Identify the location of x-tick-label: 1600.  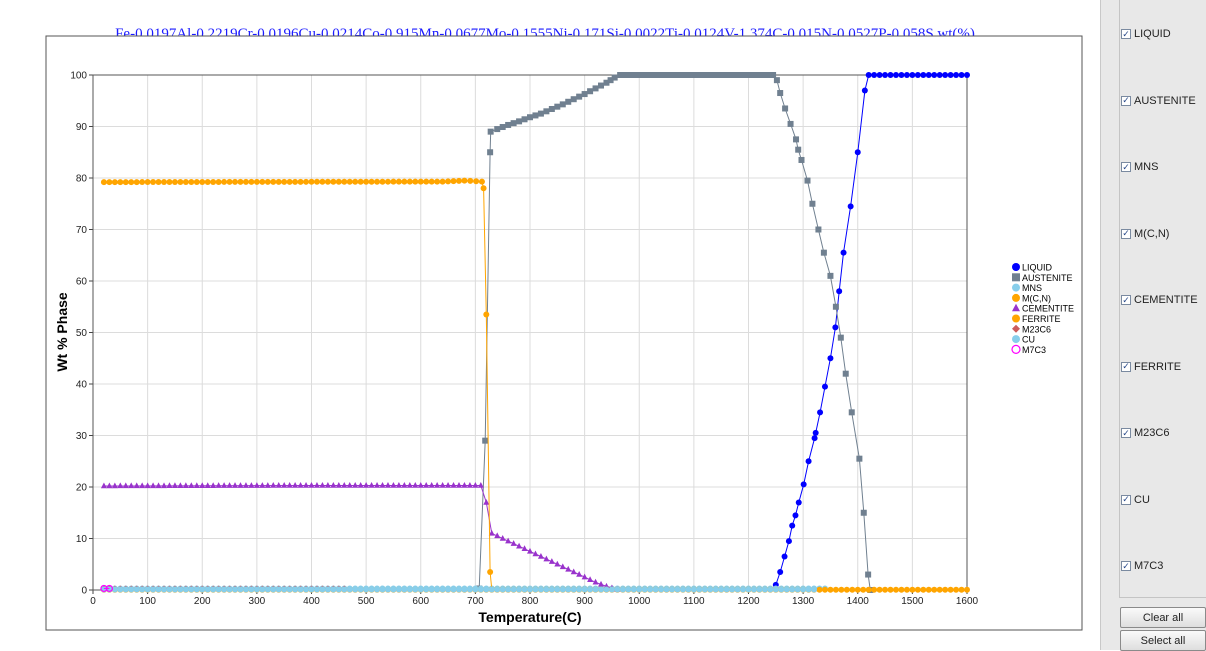
(967, 601).